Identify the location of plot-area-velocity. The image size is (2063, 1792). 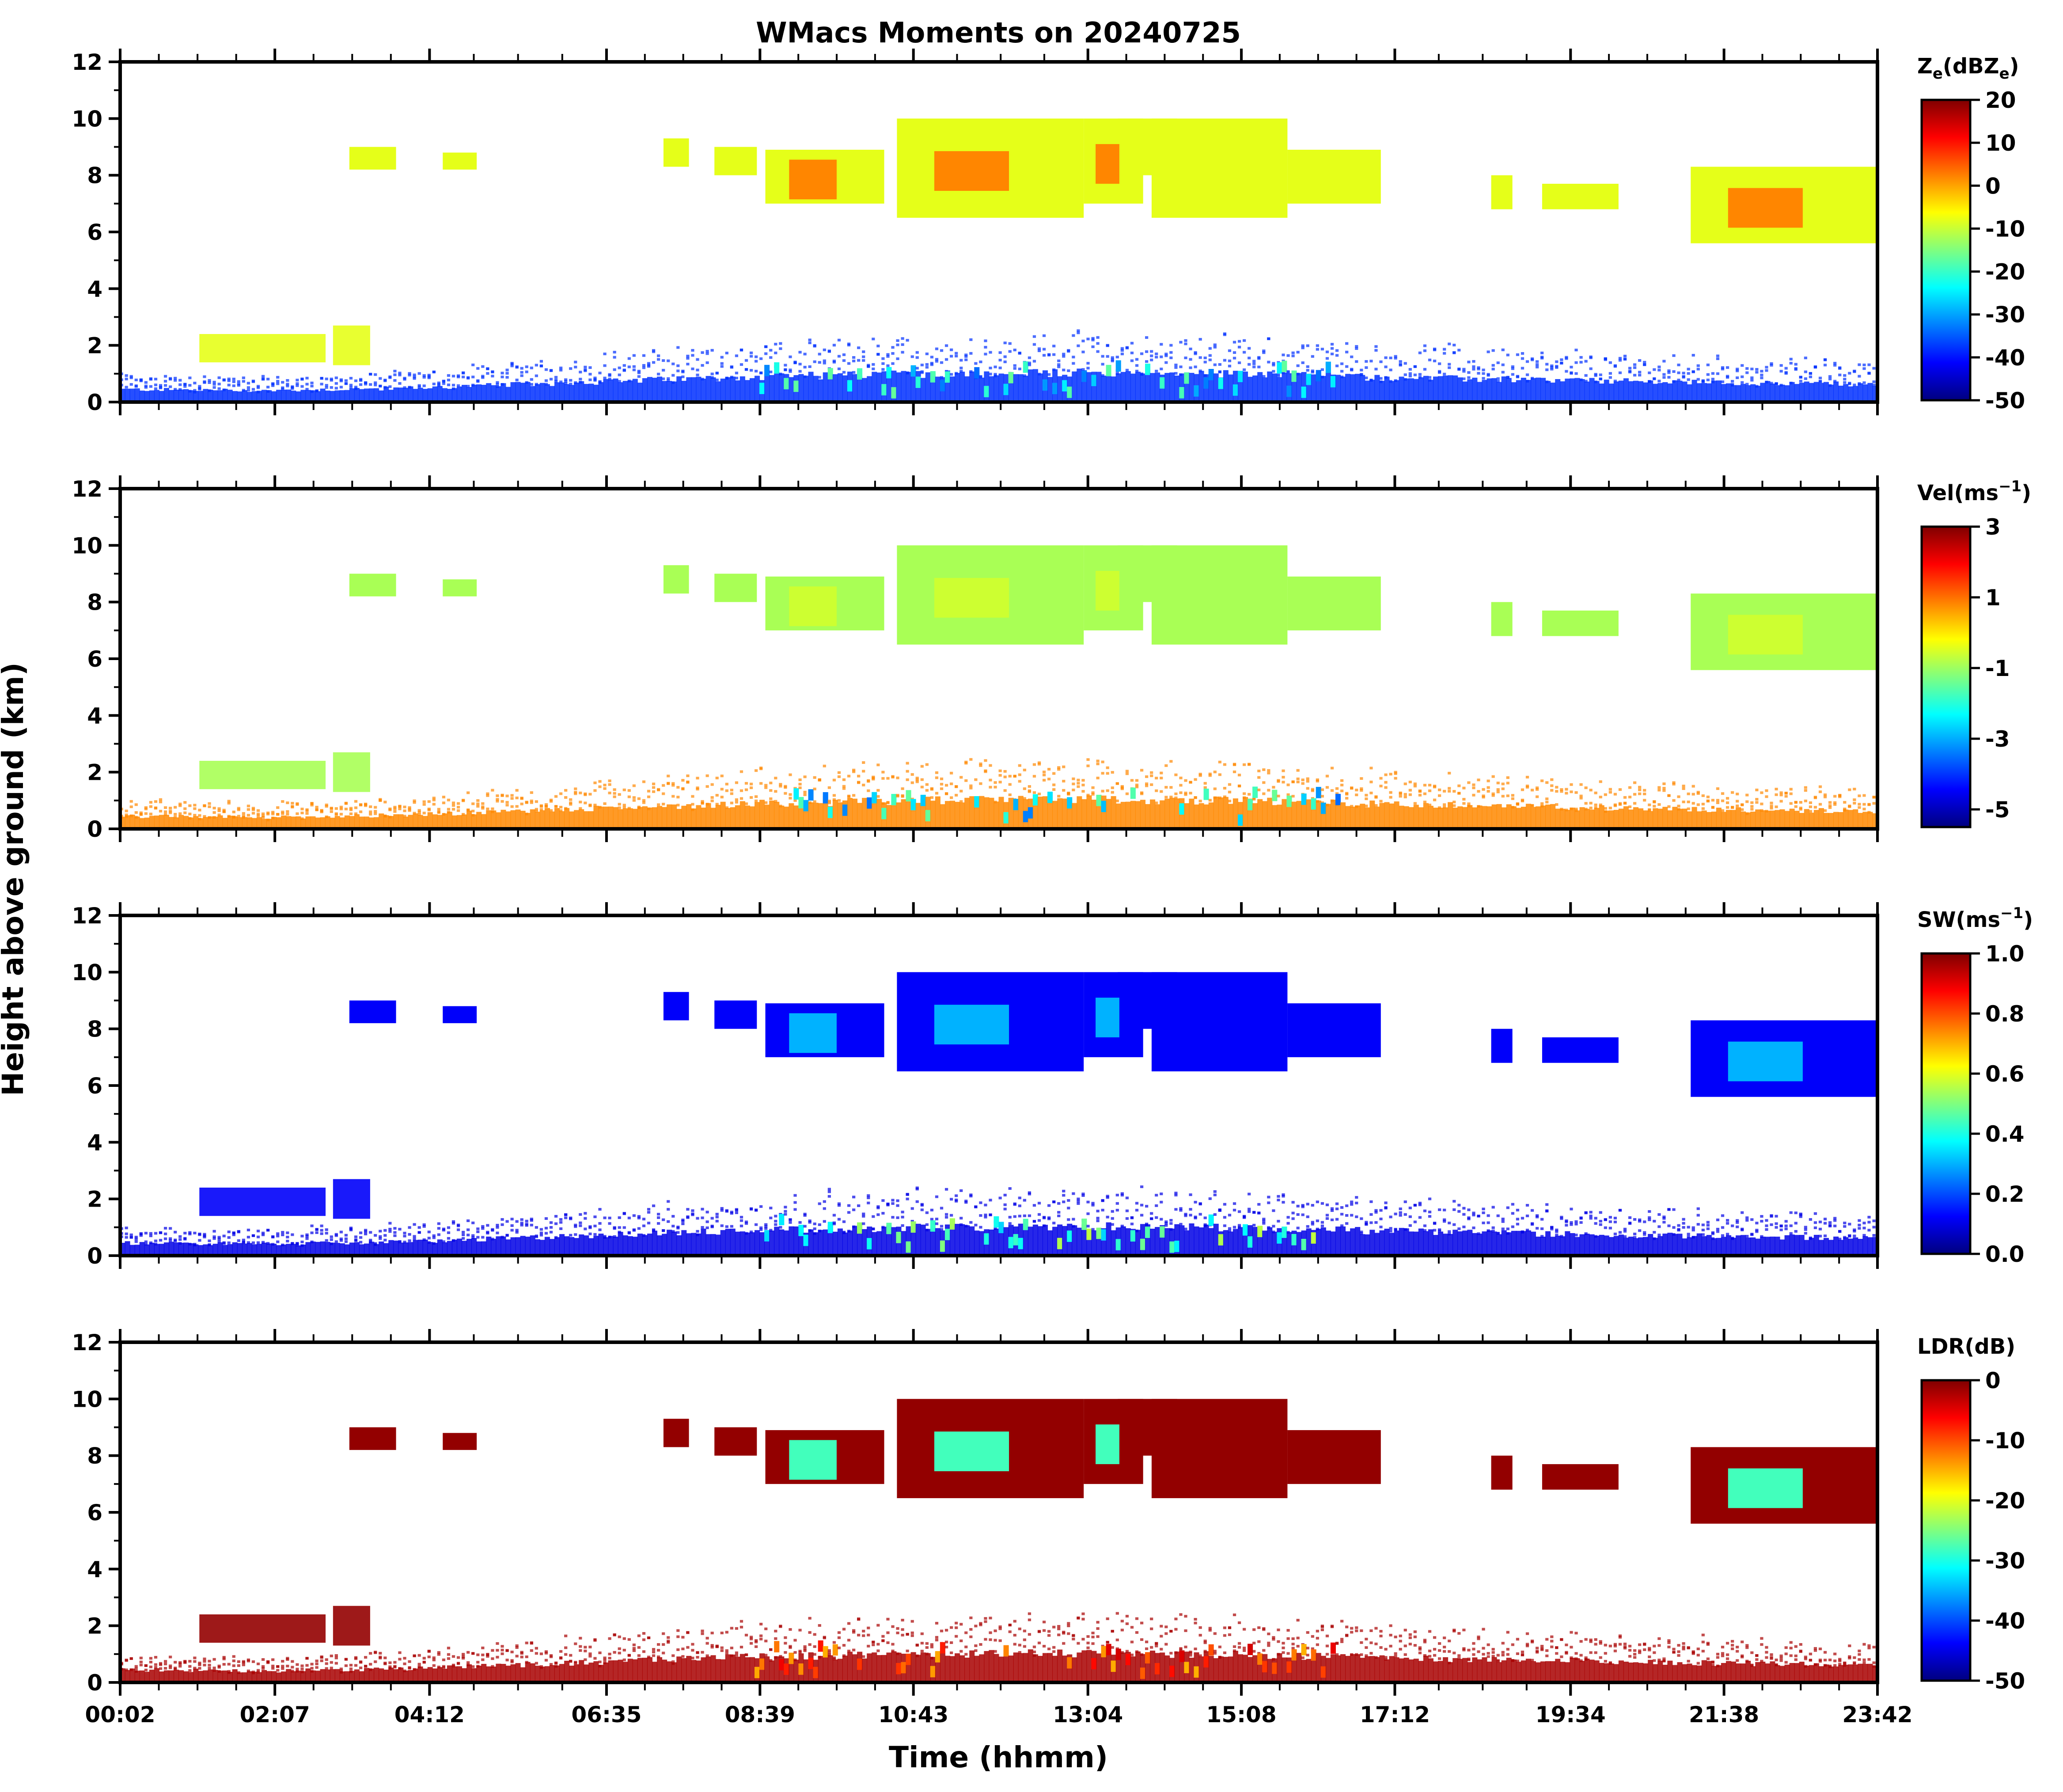
(998, 687).